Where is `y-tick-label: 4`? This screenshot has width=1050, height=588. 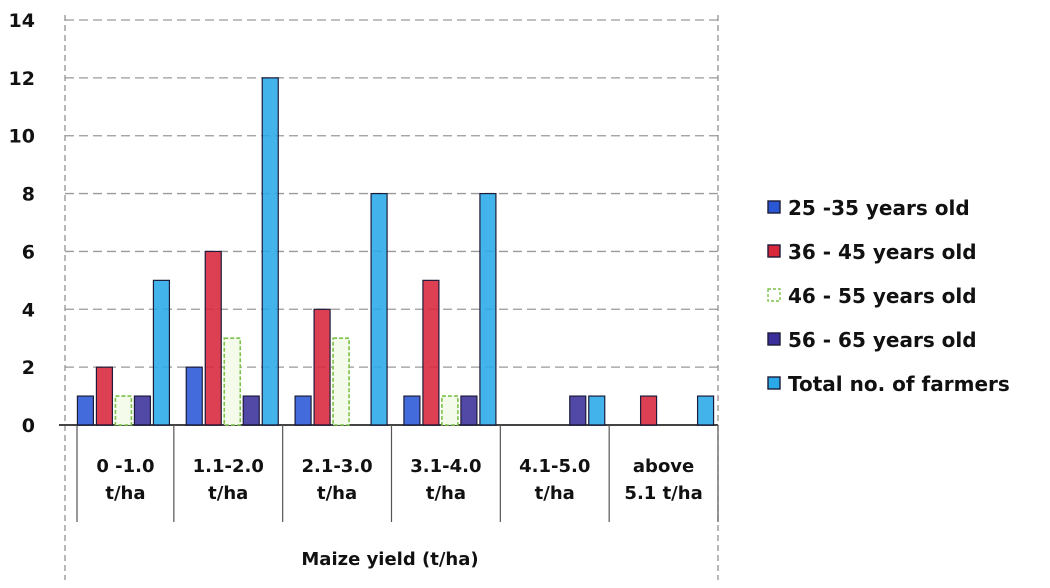 y-tick-label: 4 is located at coordinates (28, 310).